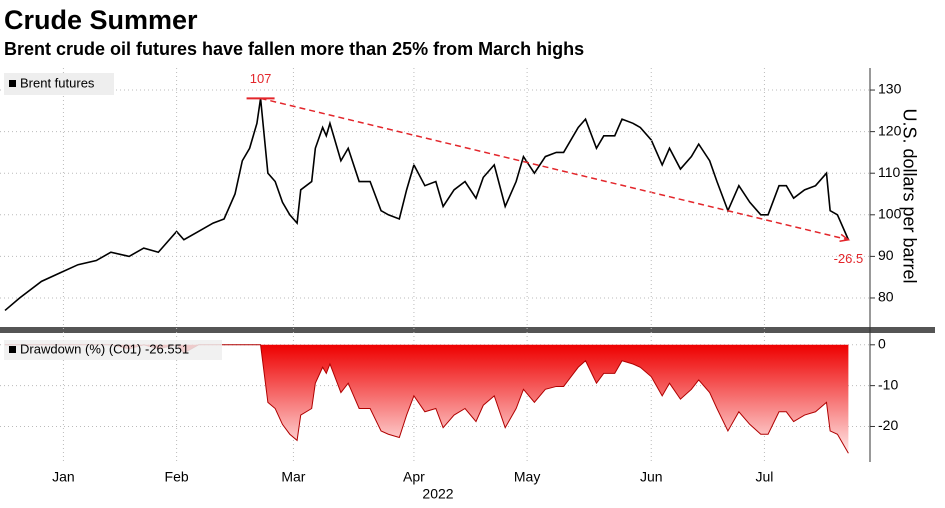  I want to click on y-tick-label: 100, so click(890, 214).